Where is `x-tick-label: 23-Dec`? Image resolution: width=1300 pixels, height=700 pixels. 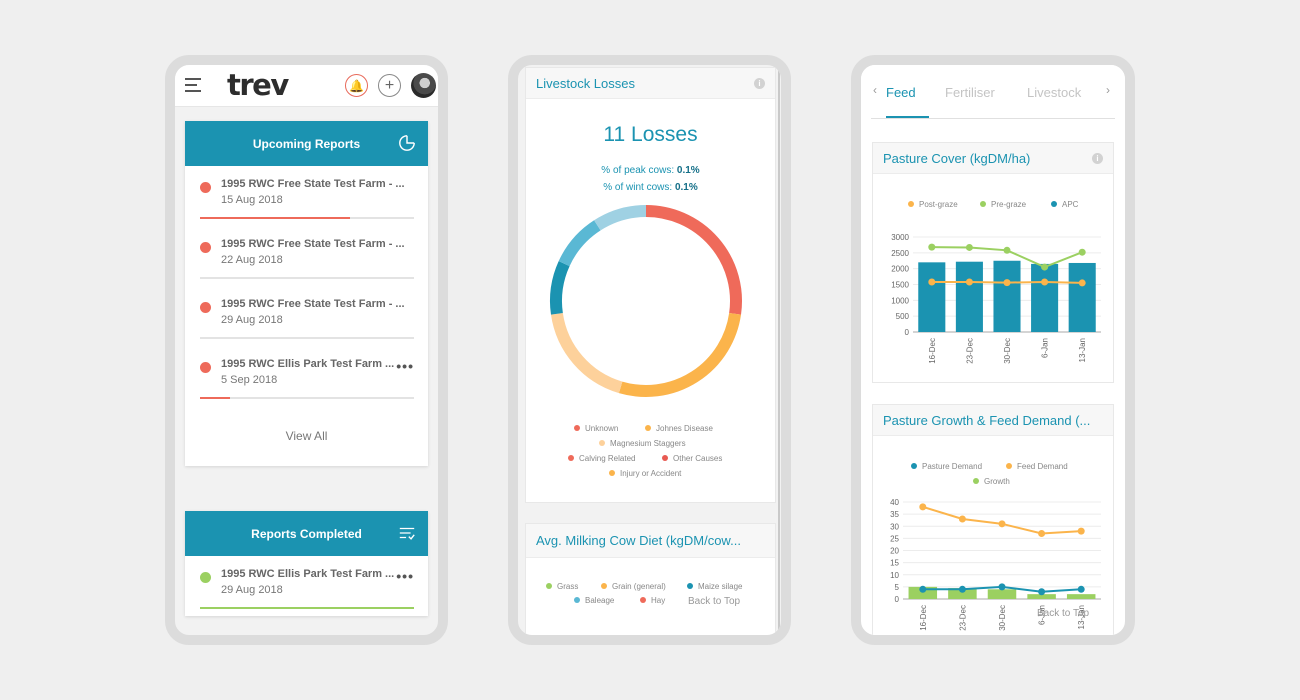
x-tick-label: 23-Dec is located at coordinates (969, 351).